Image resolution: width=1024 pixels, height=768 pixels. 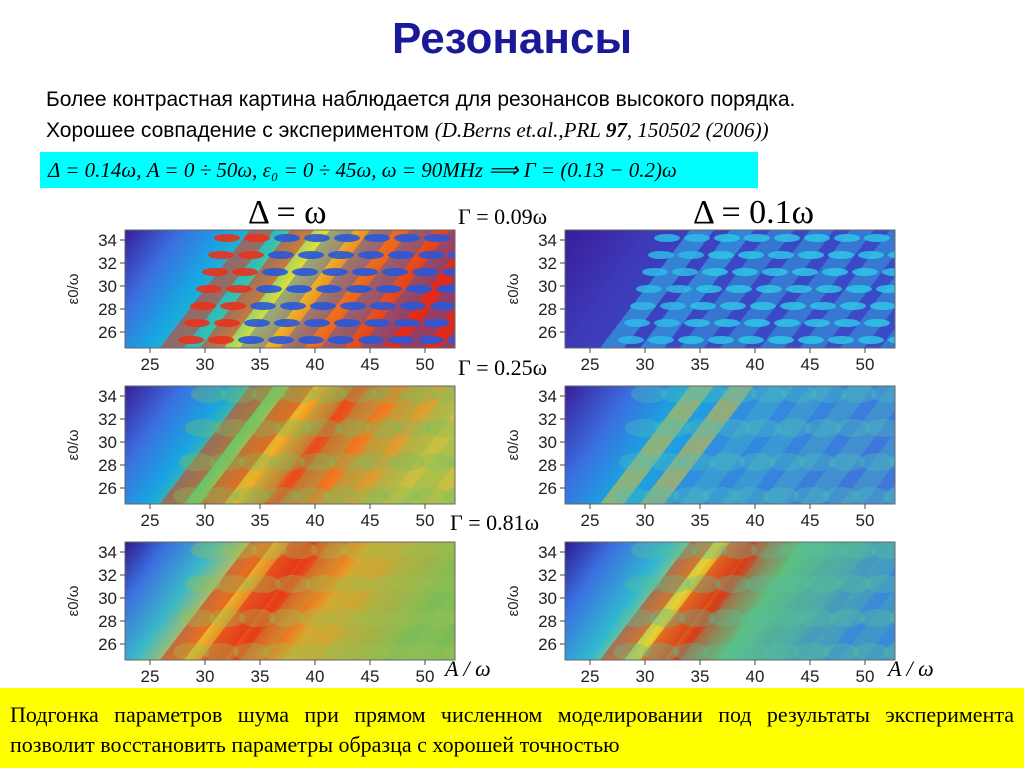 I want to click on plot-frame, so click(x=730, y=445).